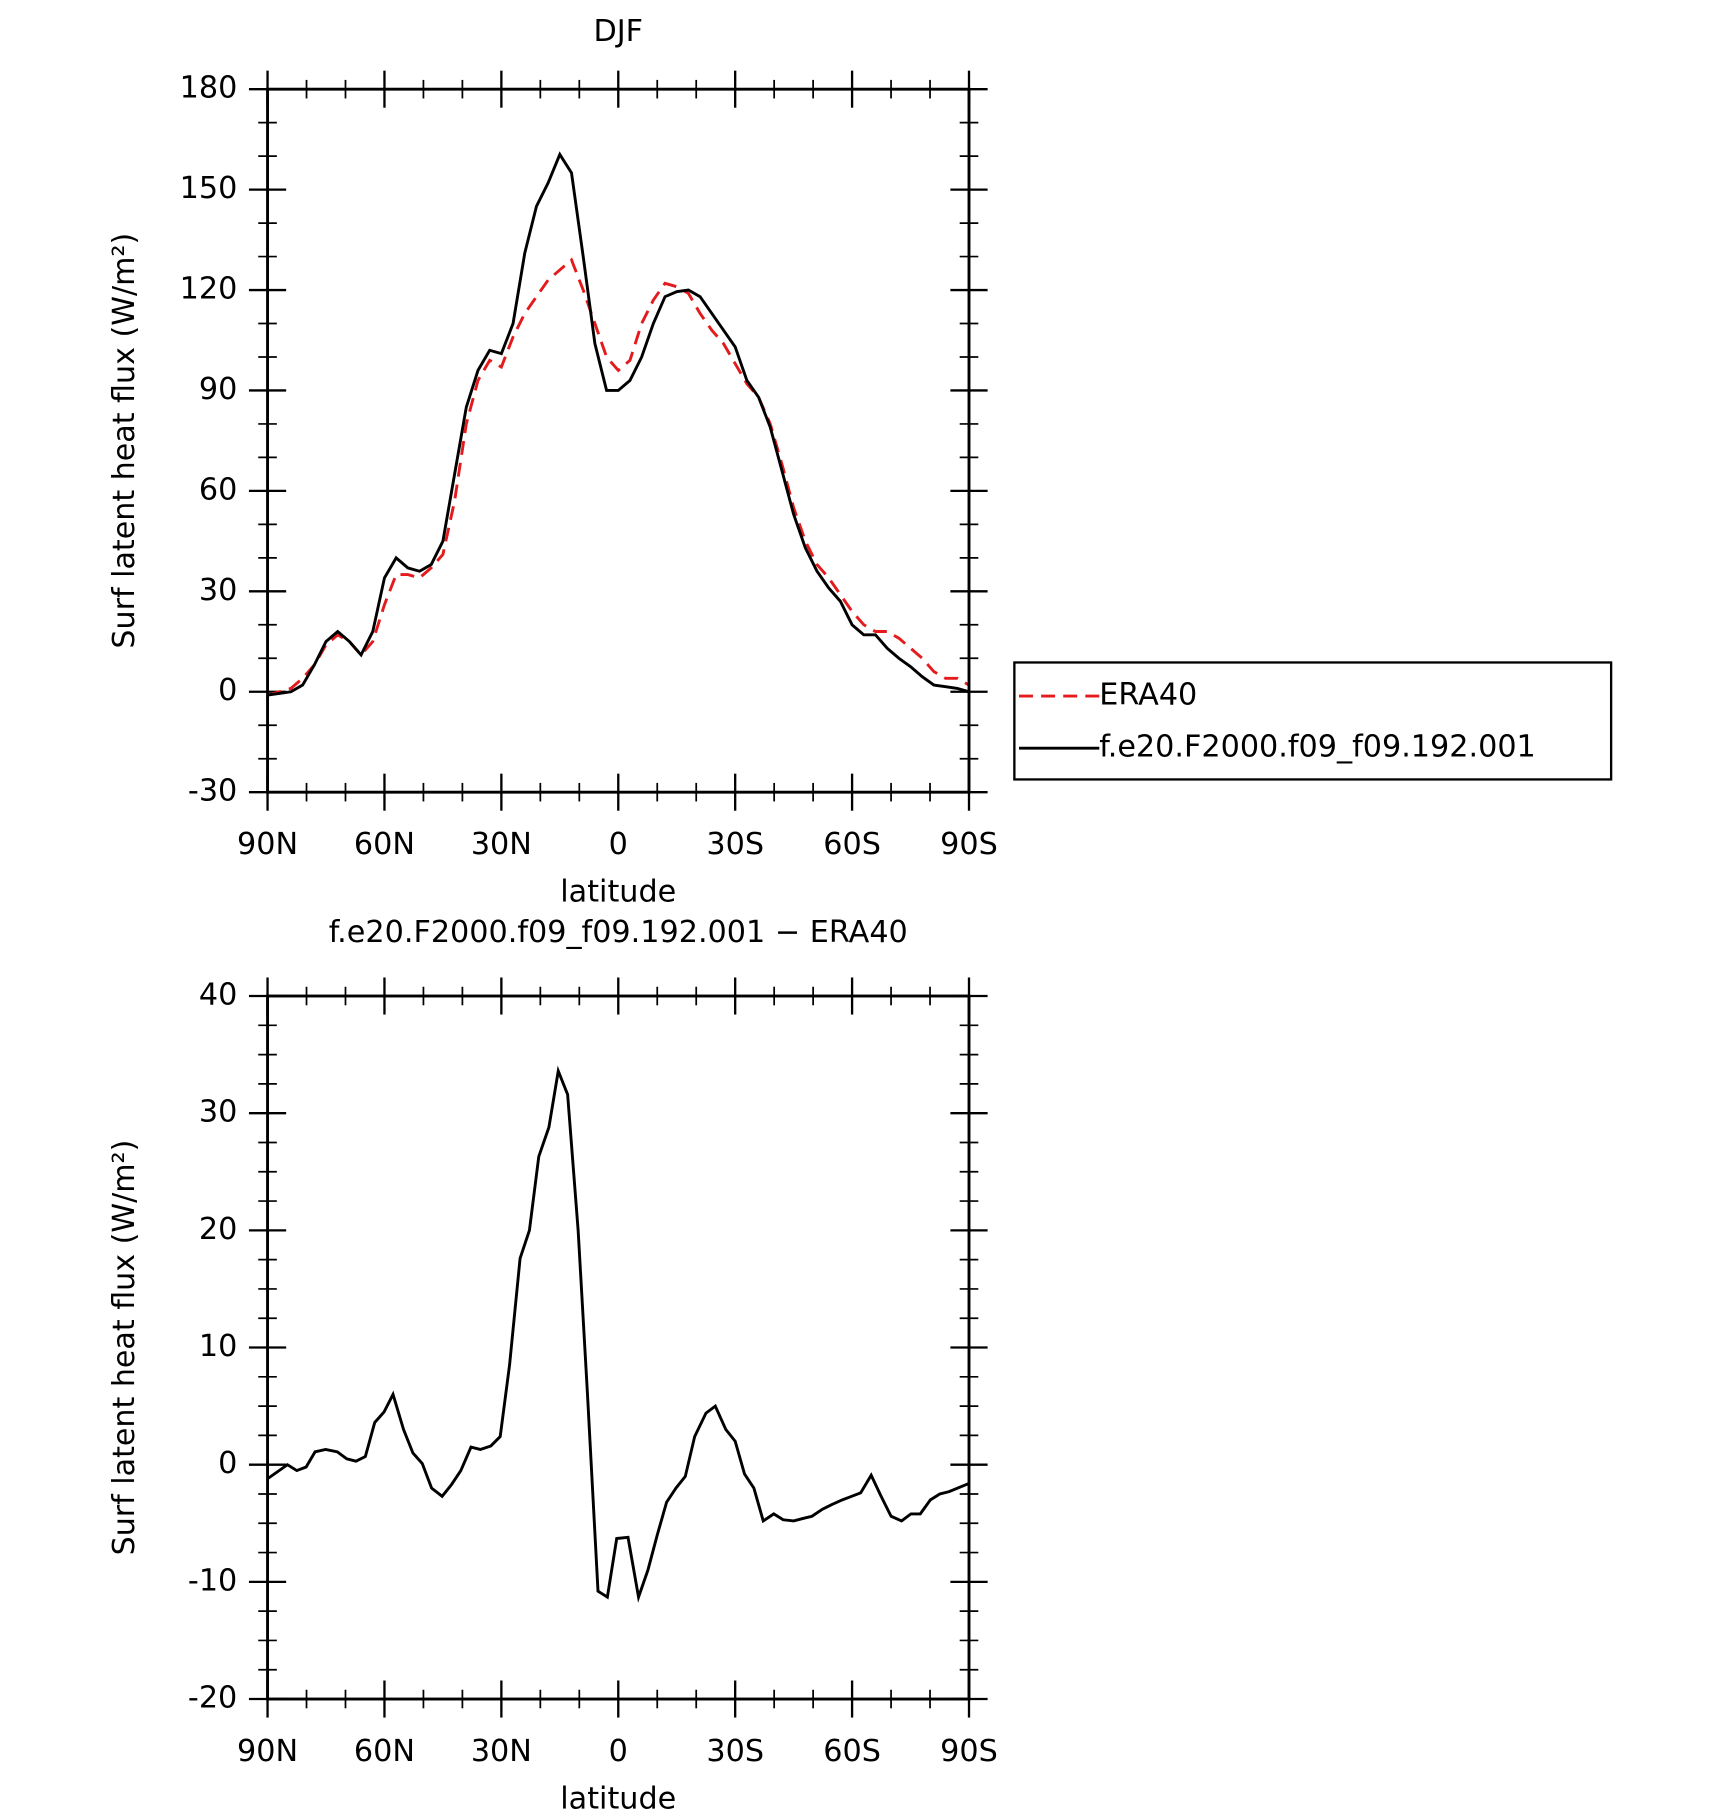 This screenshot has width=1710, height=1816. I want to click on y-tick-label: 20, so click(218, 1229).